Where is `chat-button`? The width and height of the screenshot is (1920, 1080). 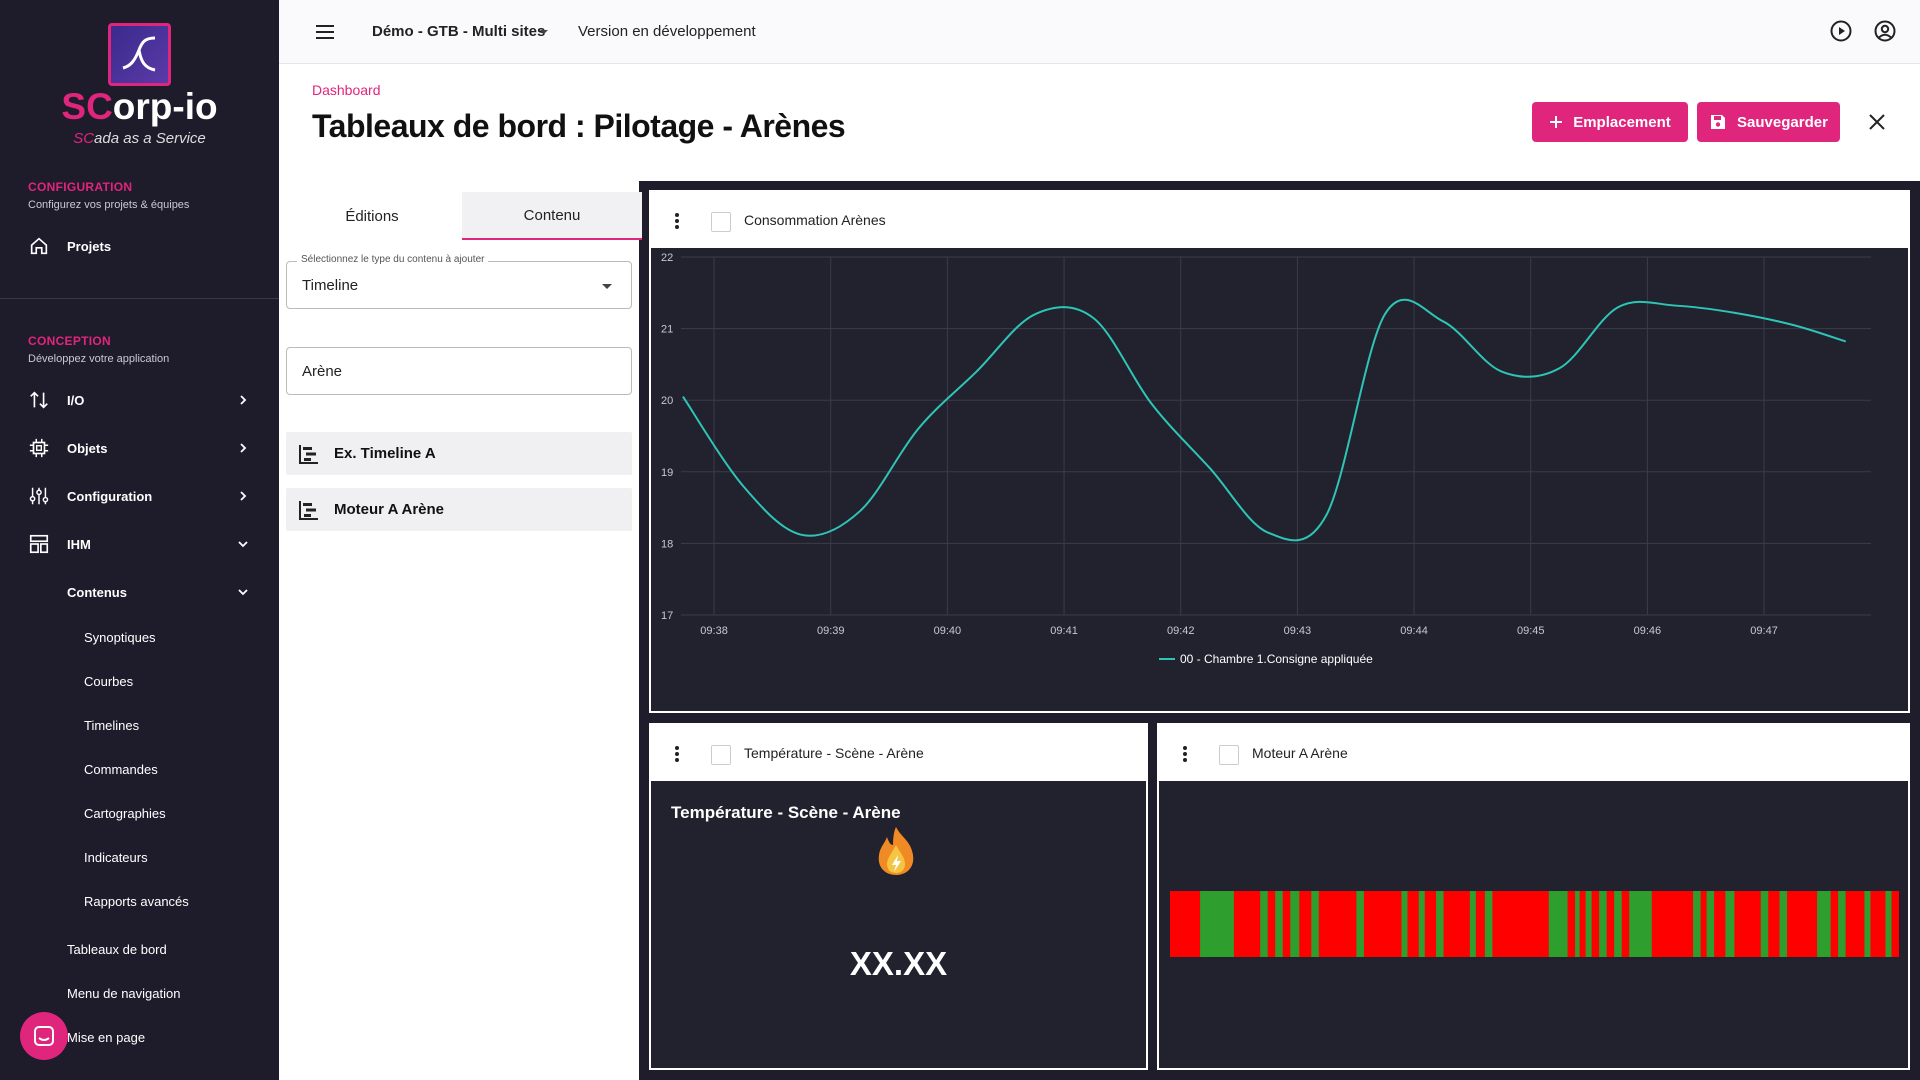
chat-button is located at coordinates (44, 1036).